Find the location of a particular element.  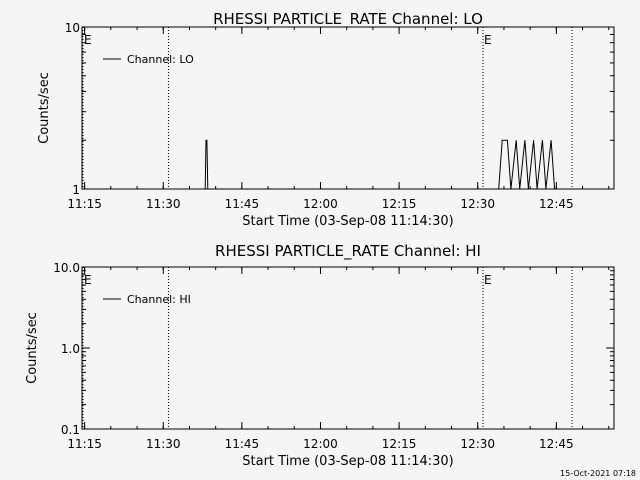

chart-title: RHESSI PARTICLE_RATE Channel: HI is located at coordinates (348, 251).